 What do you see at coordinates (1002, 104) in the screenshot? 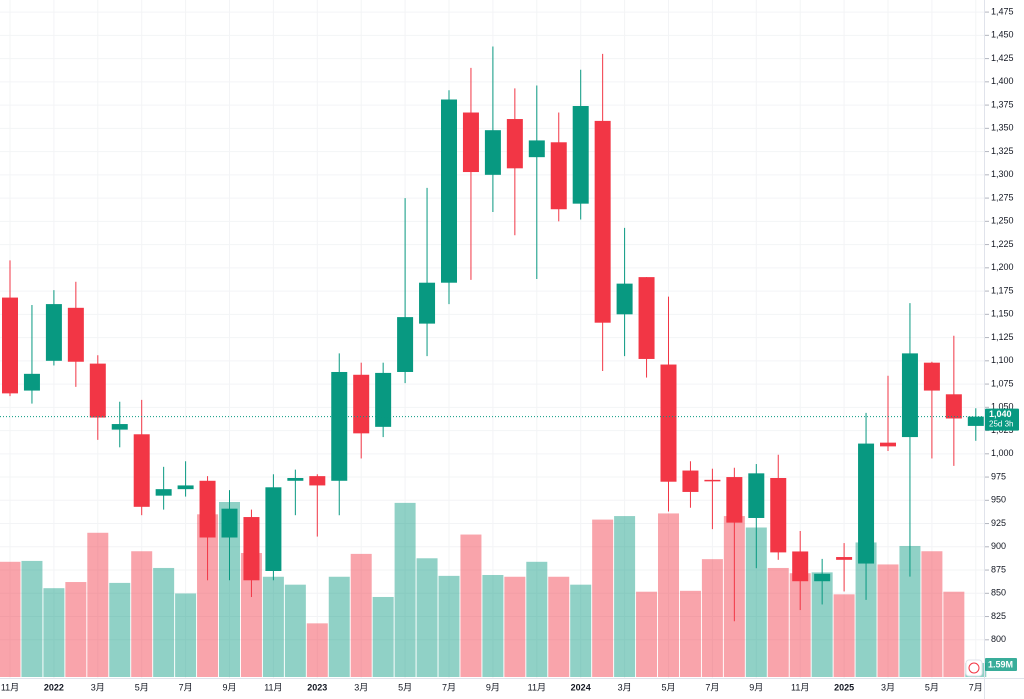
I see `y-tick-label: 1,375` at bounding box center [1002, 104].